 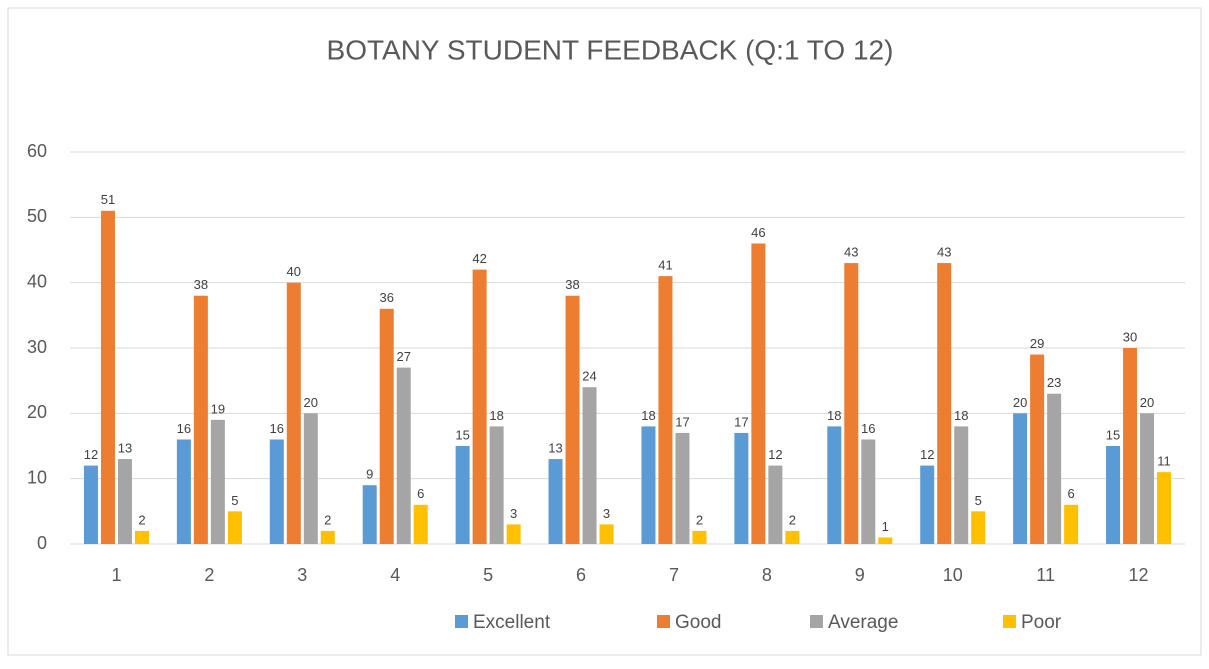 What do you see at coordinates (767, 575) in the screenshot?
I see `x-tick-label: 8` at bounding box center [767, 575].